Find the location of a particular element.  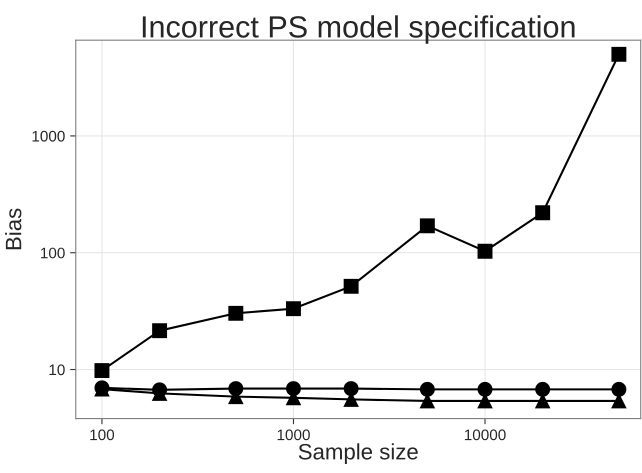

x-tick-label: 100 is located at coordinates (102, 434).